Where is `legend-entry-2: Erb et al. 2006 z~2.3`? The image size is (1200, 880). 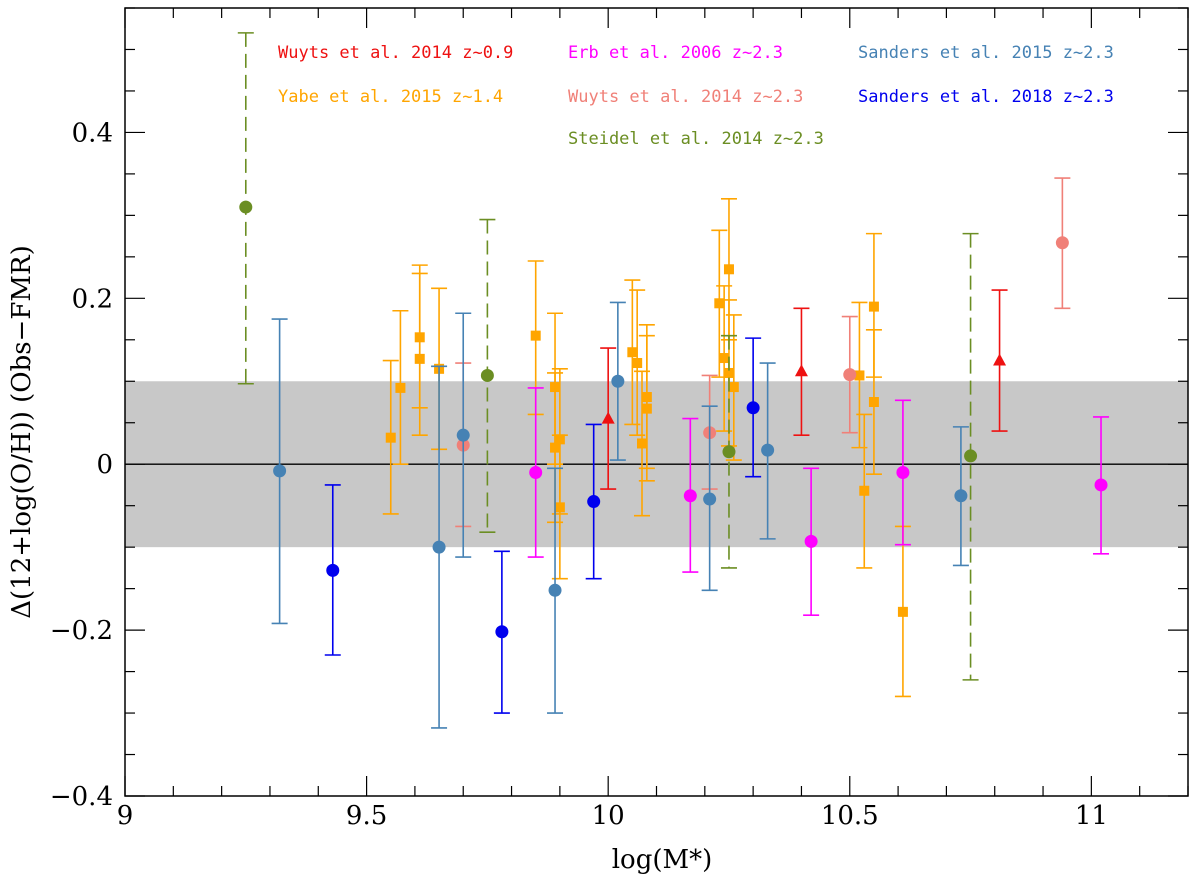 legend-entry-2: Erb et al. 2006 z~2.3 is located at coordinates (675, 53).